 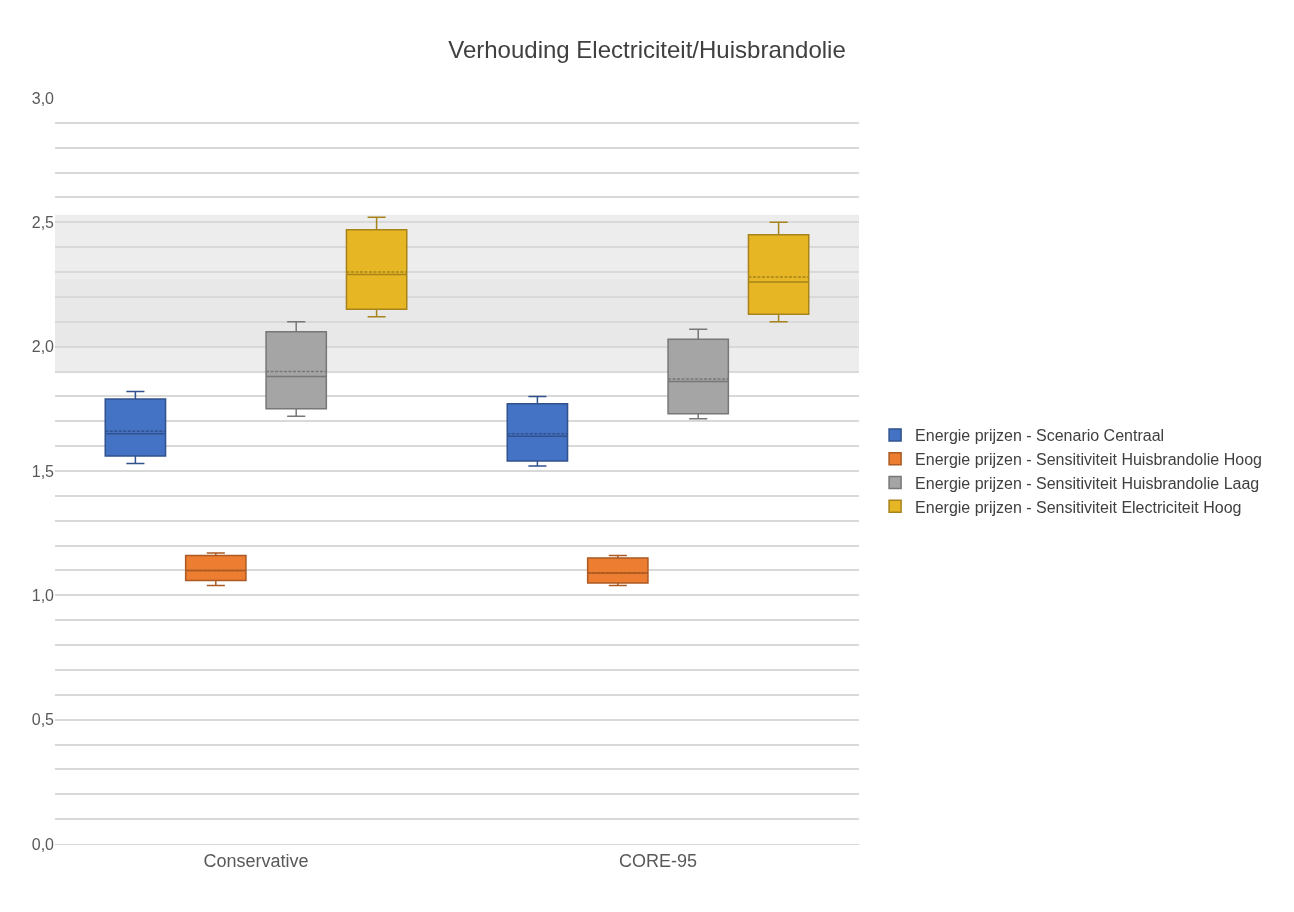 I want to click on y-tick-label: 1,5, so click(x=43, y=471).